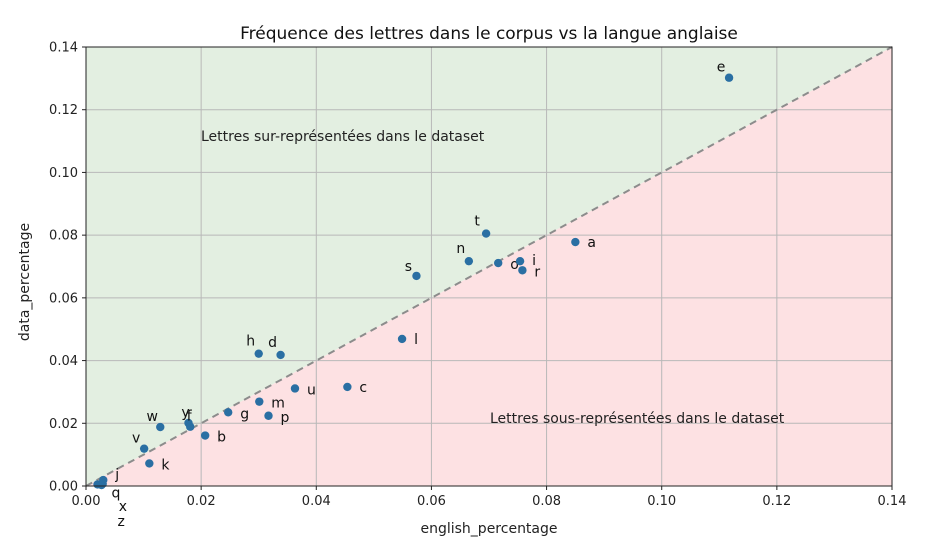  Describe the element at coordinates (67, 268) in the screenshot. I see `y-axis-ticks: 0.00 0.02 0.04 0.06 0.08 0.10 0.12 0.14` at that location.